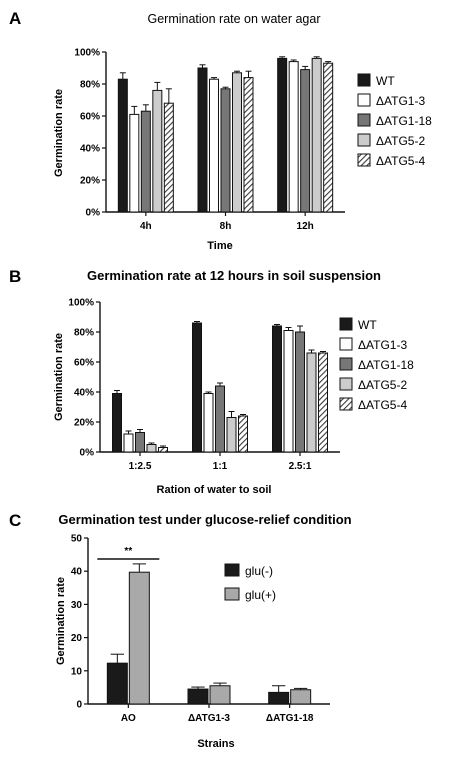 The image size is (474, 769). What do you see at coordinates (90, 85) in the screenshot?
I see `panel-a-ytick-label: 80%` at bounding box center [90, 85].